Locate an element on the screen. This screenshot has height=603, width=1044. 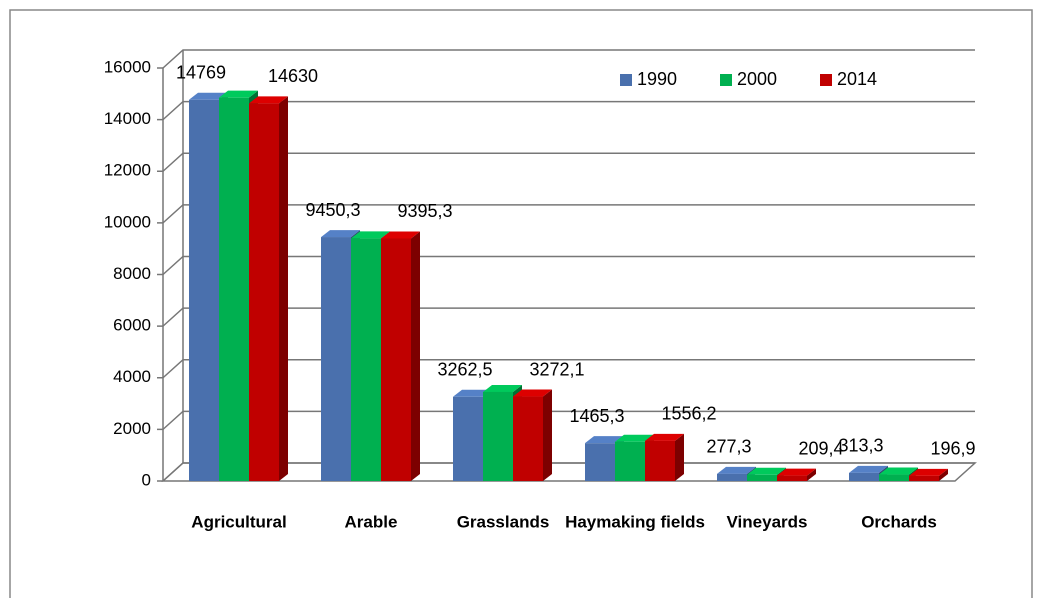
x-tick-label: Agricultural is located at coordinates (238, 521).